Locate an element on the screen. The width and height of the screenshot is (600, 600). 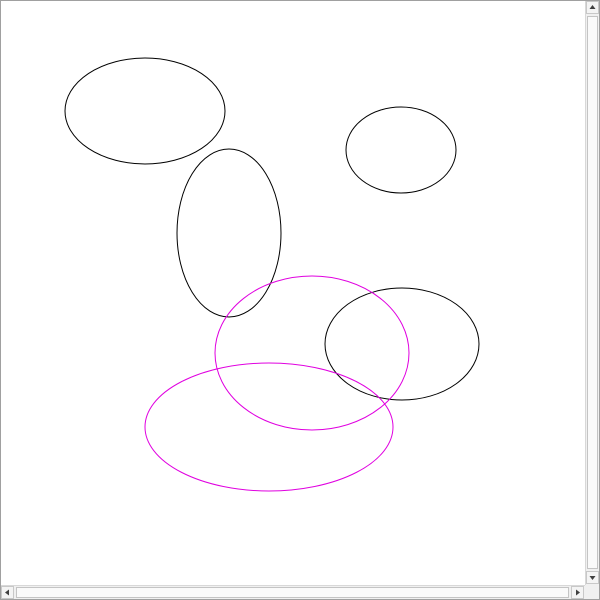
ellipse-top-right is located at coordinates (401, 150).